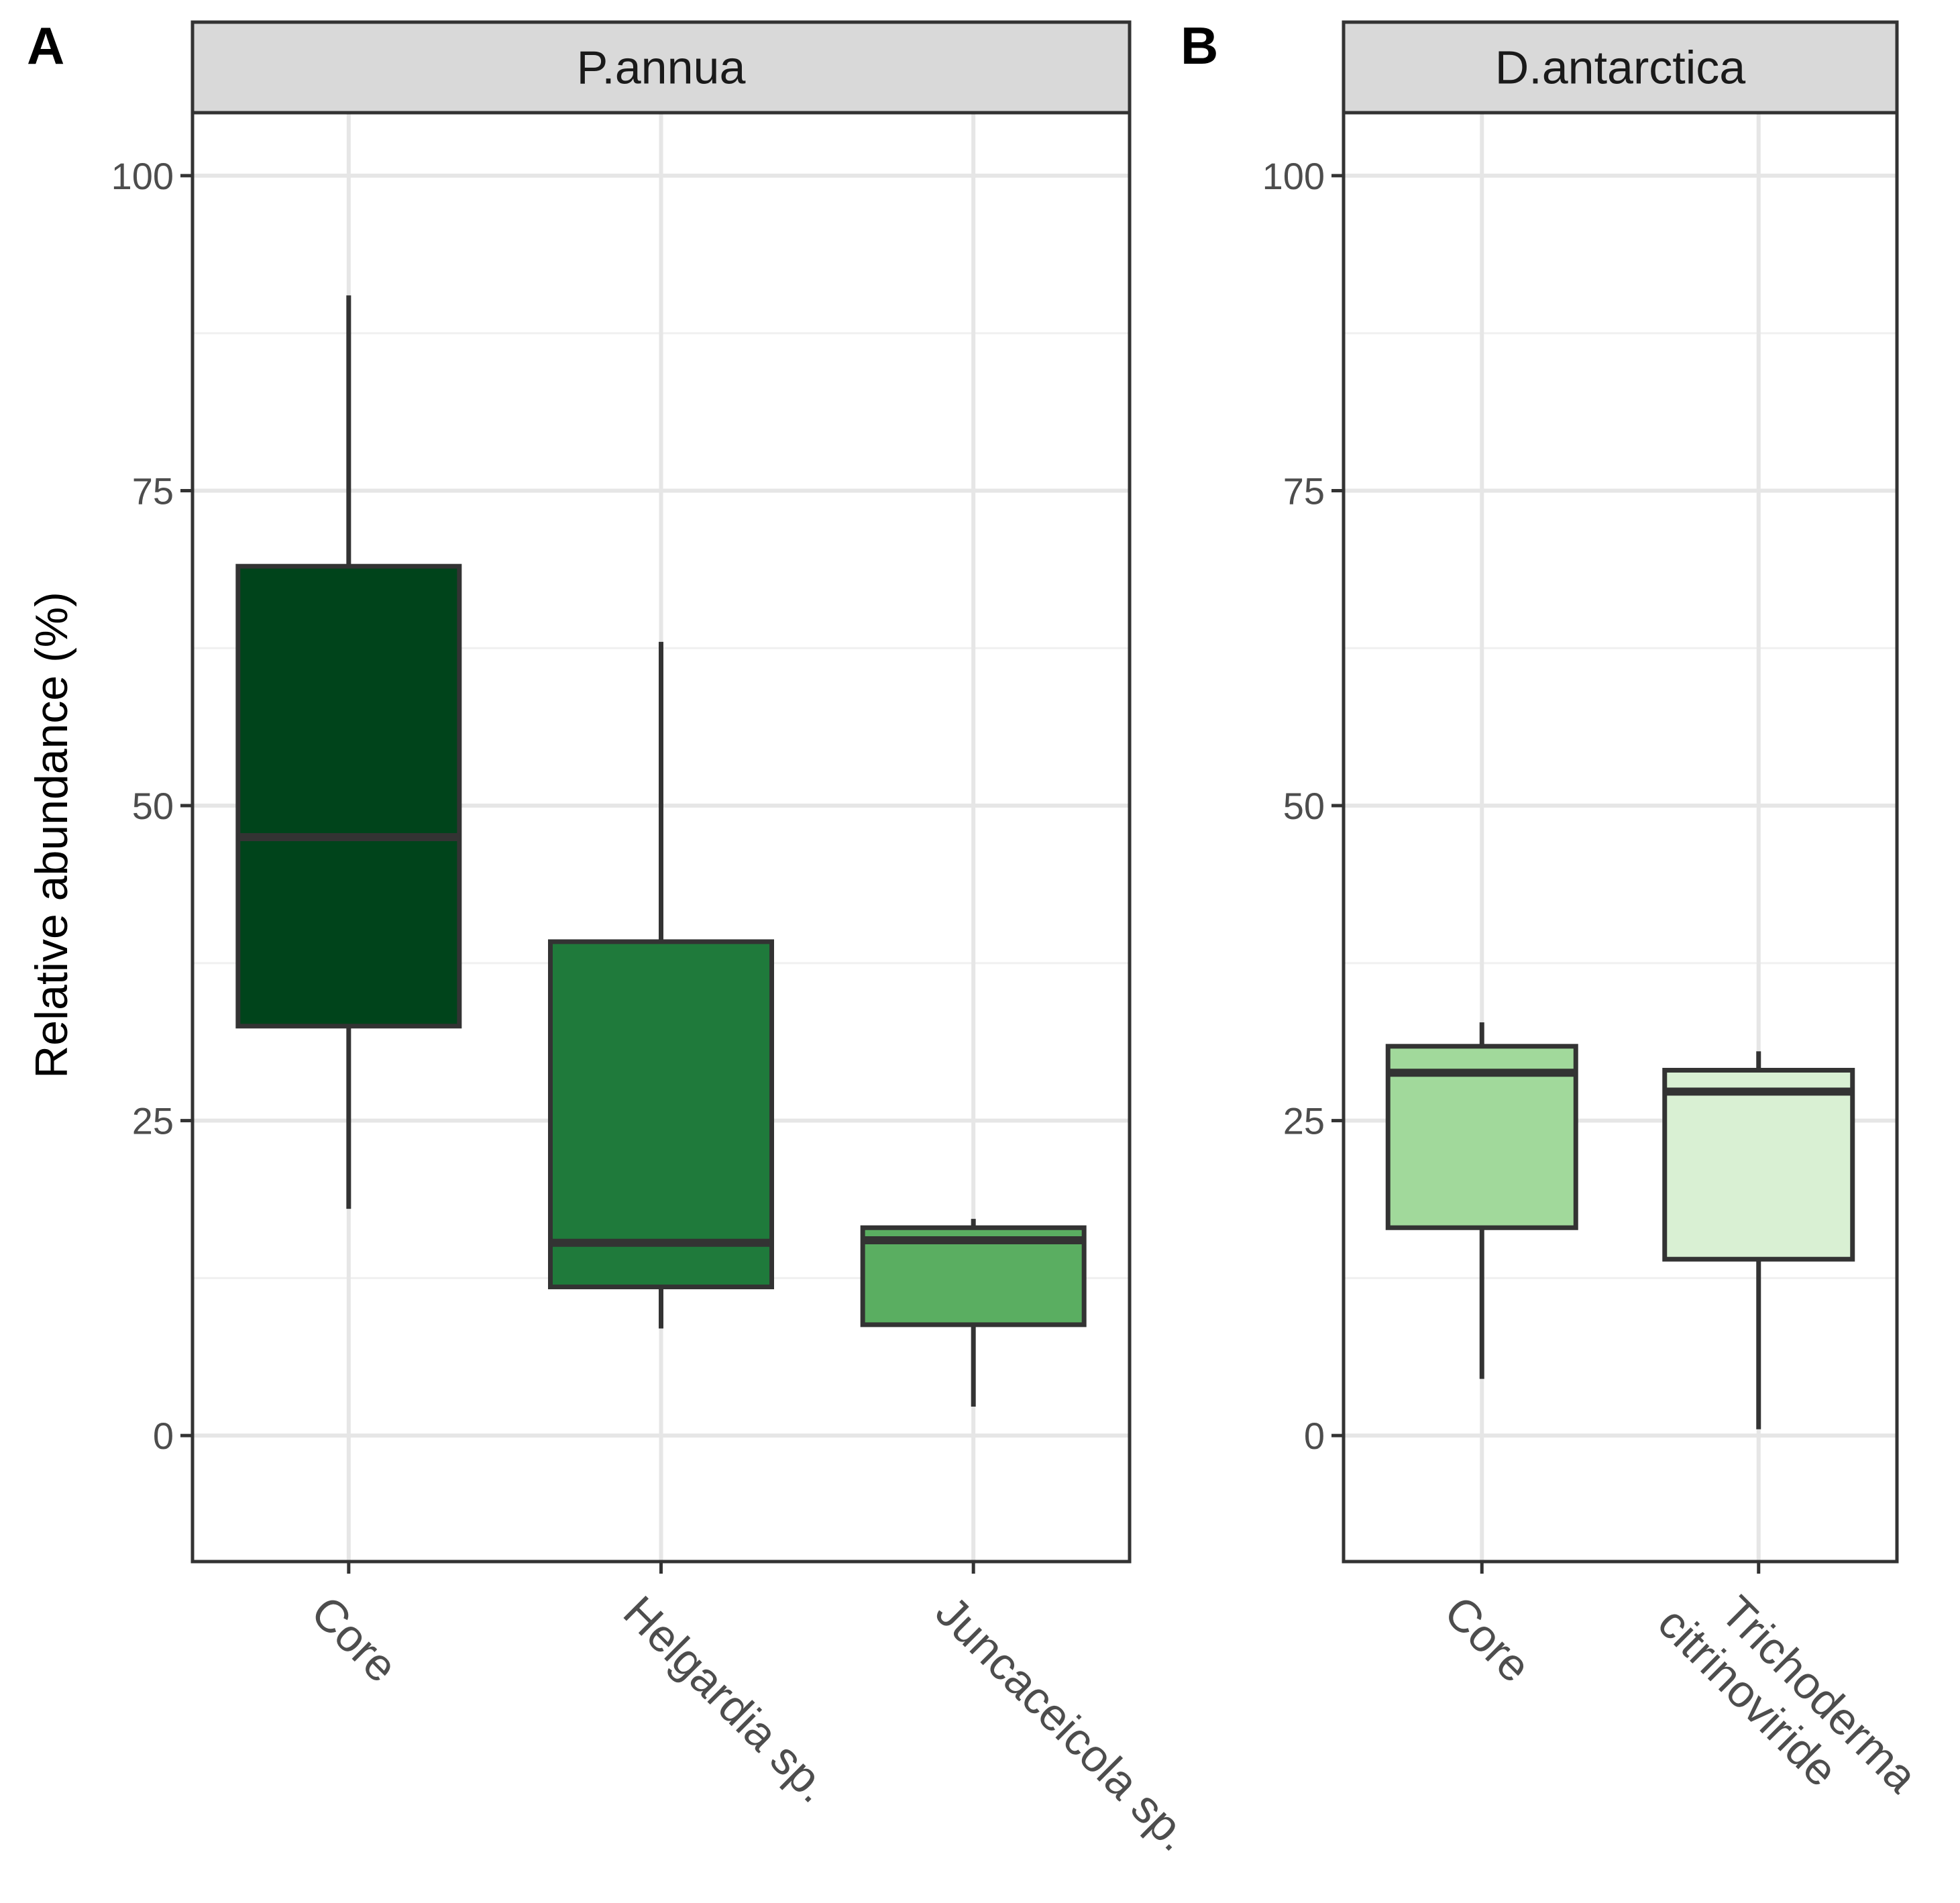 This screenshot has width=1960, height=1903. What do you see at coordinates (45, 45) in the screenshot?
I see `panel-letter: A` at bounding box center [45, 45].